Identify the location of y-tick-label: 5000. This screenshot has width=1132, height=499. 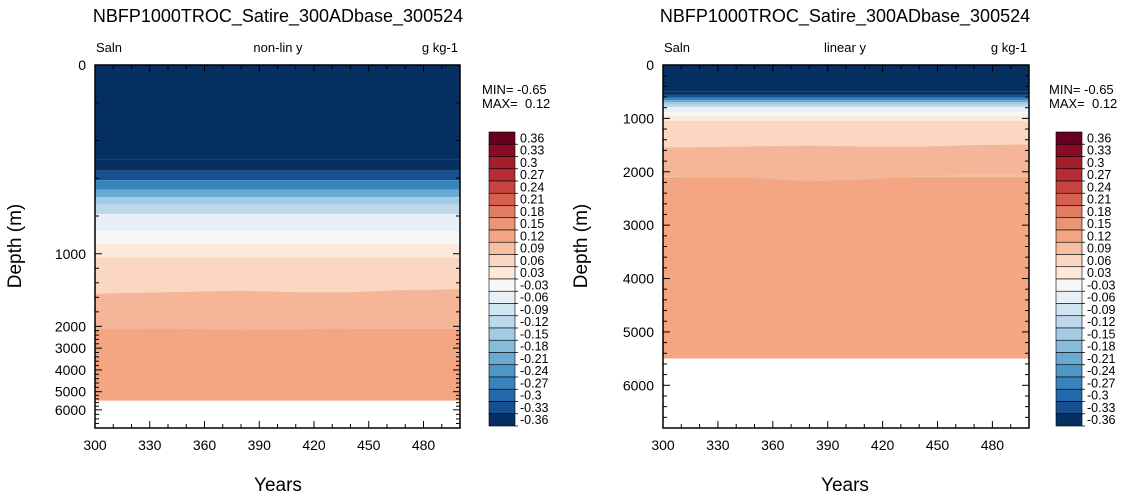
(638, 332).